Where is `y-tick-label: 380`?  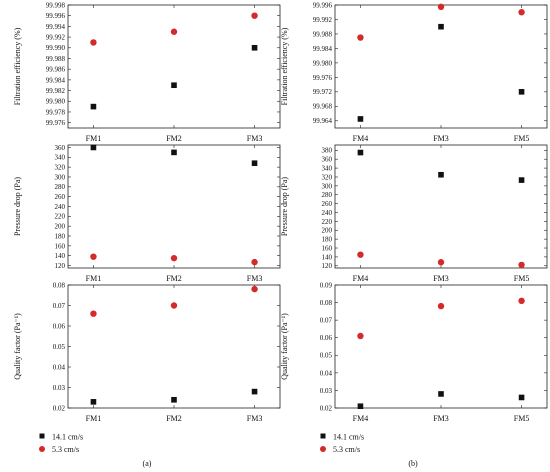
y-tick-label: 380 is located at coordinates (327, 151).